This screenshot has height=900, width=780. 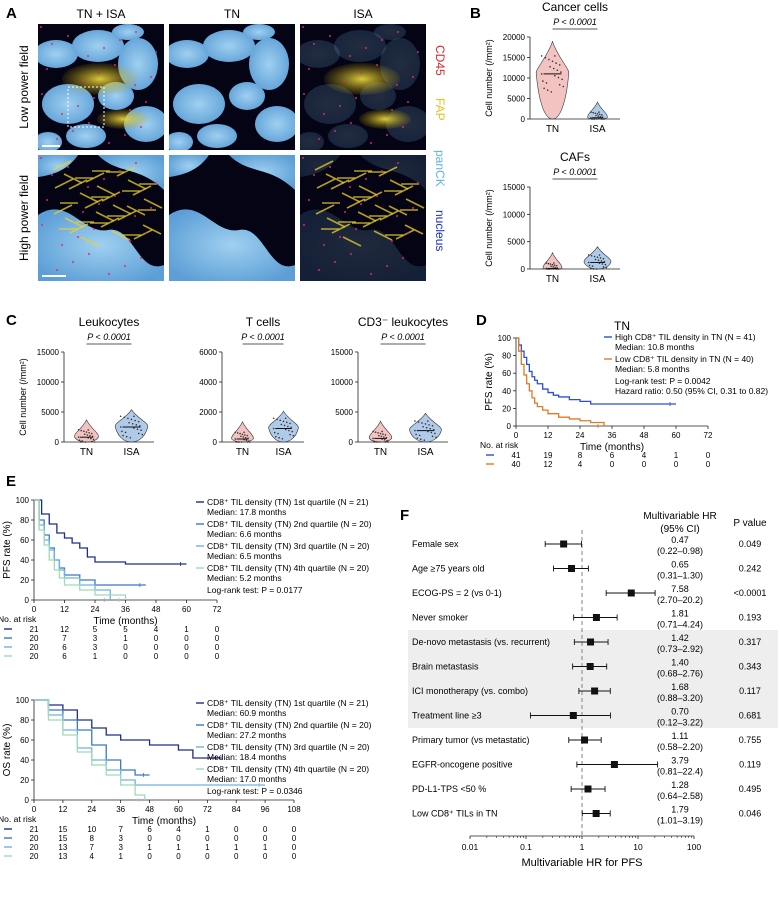 What do you see at coordinates (217, 609) in the screenshot?
I see `x-tick-label: 72` at bounding box center [217, 609].